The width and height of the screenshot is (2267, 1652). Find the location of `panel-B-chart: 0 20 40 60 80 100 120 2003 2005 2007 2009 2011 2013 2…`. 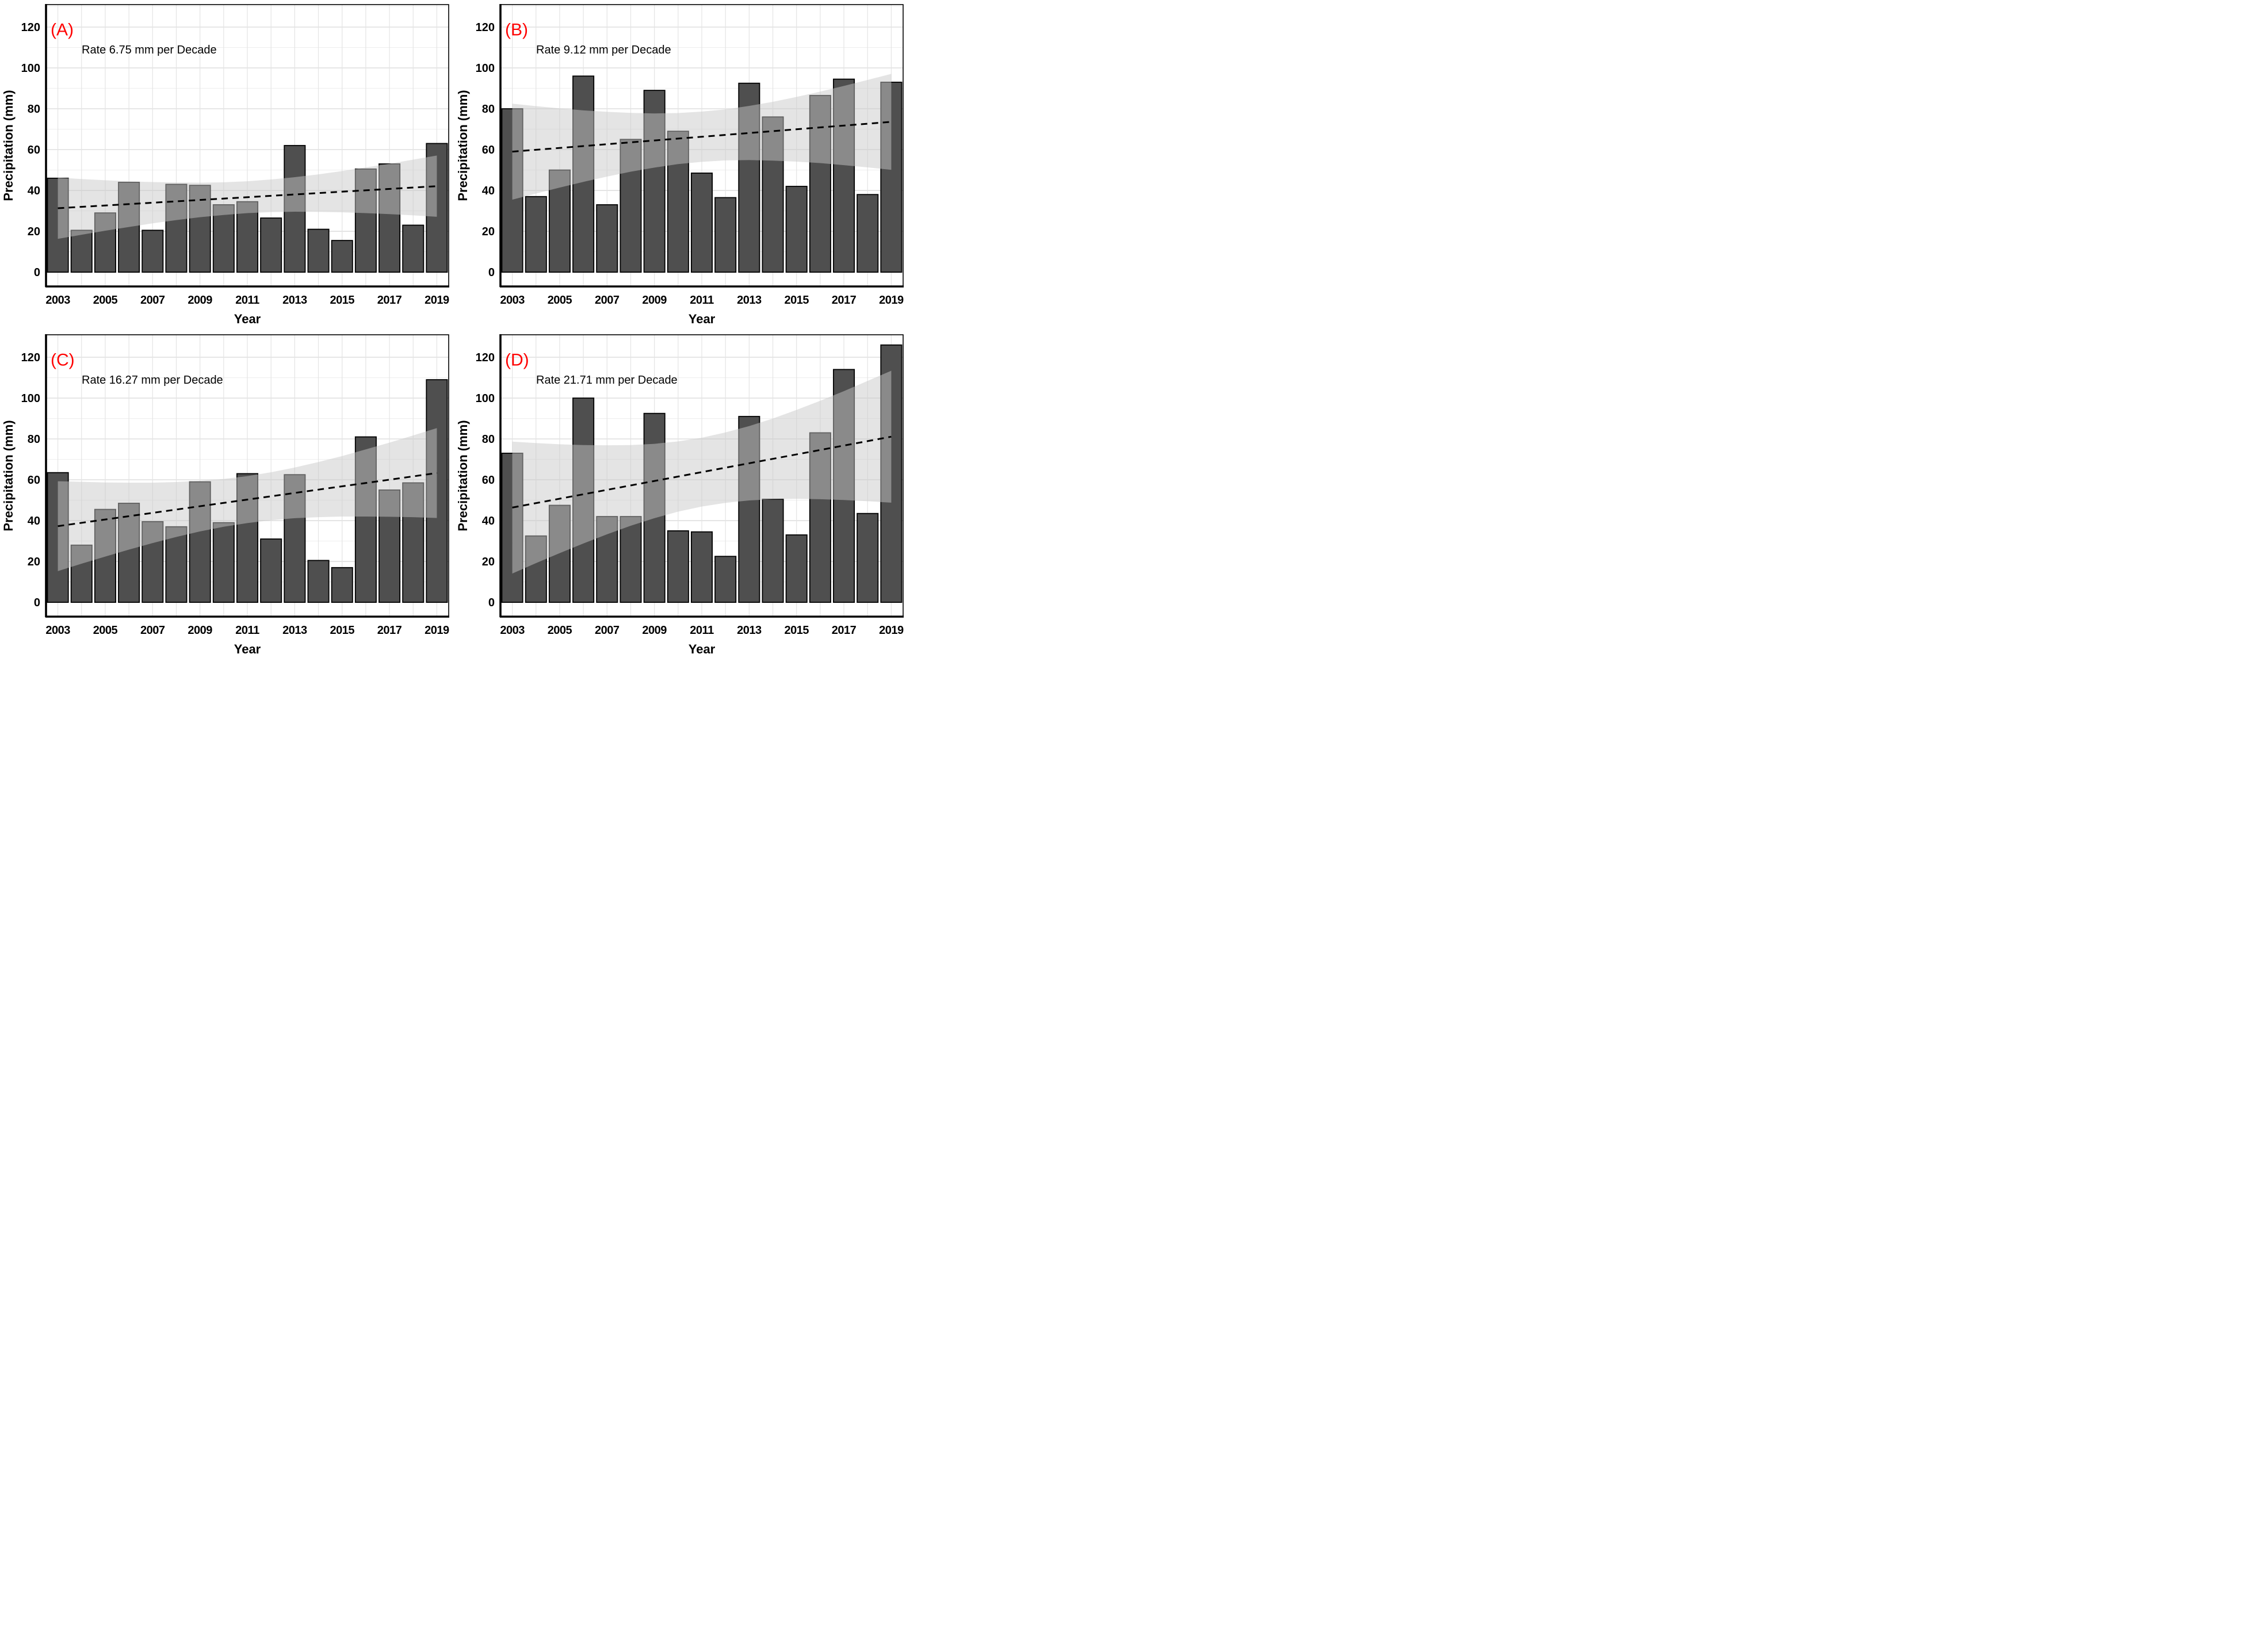

panel-B-chart: 0 20 40 60 80 100 120 2003 2005 2007 2009 2011 2013 2… is located at coordinates (681, 165).